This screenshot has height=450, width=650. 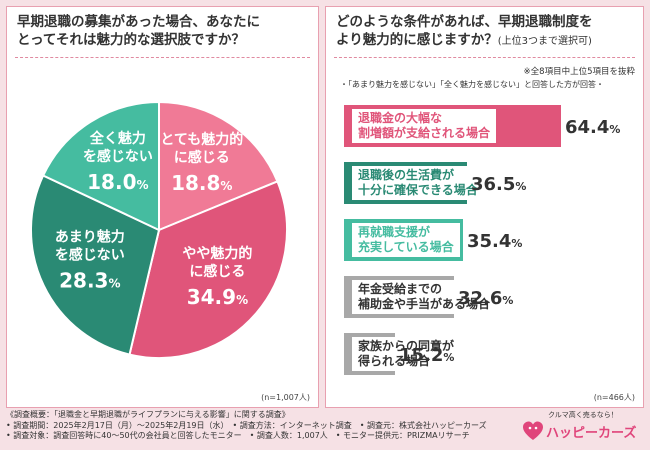 I want to click on pie-value: 34.9%, so click(x=217, y=297).